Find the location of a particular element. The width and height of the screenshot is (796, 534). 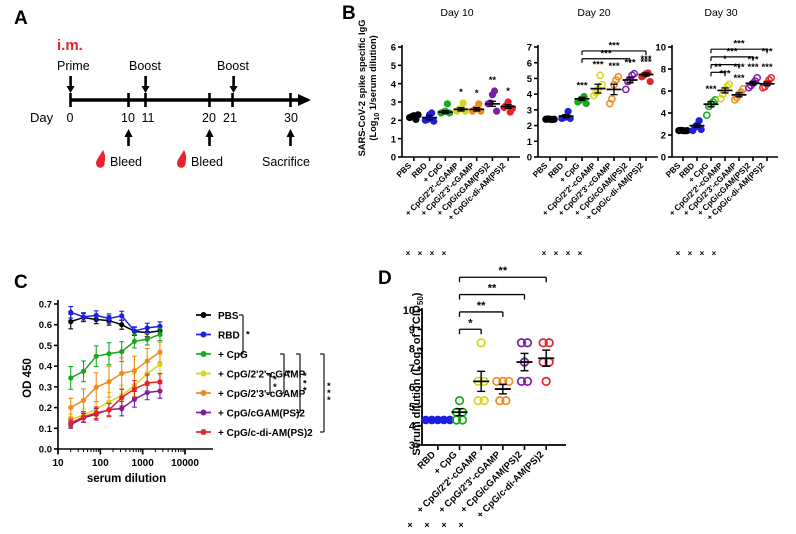

tick-label-20: 20 is located at coordinates (209, 118).